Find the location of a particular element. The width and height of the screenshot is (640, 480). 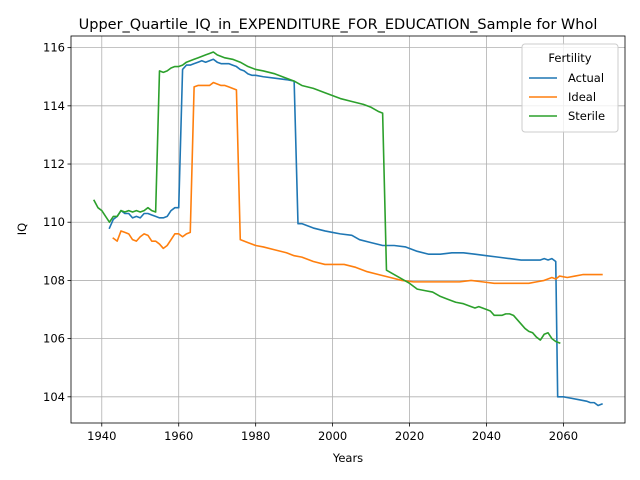

x-tick-label: 2040 is located at coordinates (486, 436).